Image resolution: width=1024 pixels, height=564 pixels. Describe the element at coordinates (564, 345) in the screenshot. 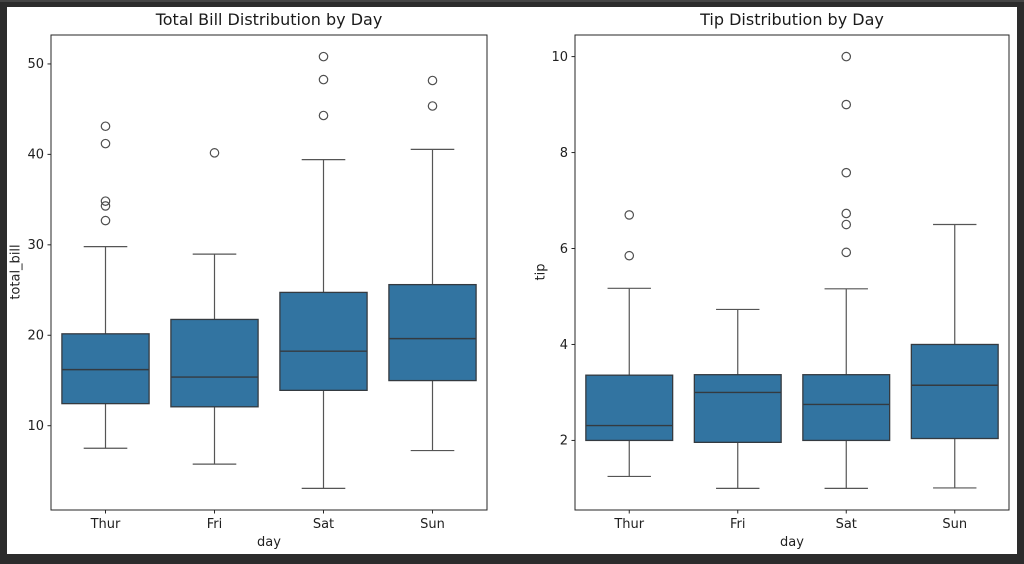

I see `y-tick-label: 4` at that location.